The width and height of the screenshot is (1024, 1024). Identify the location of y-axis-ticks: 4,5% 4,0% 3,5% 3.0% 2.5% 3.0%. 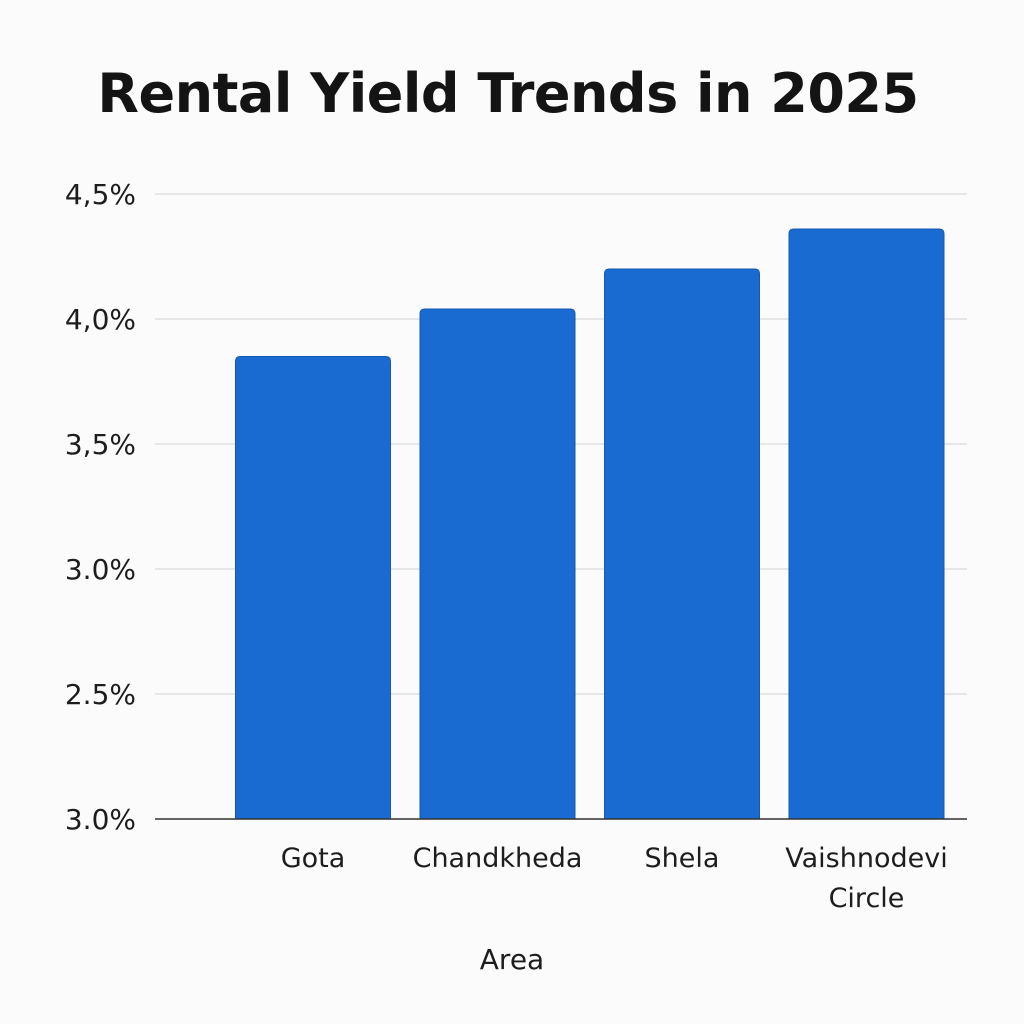
(100, 507).